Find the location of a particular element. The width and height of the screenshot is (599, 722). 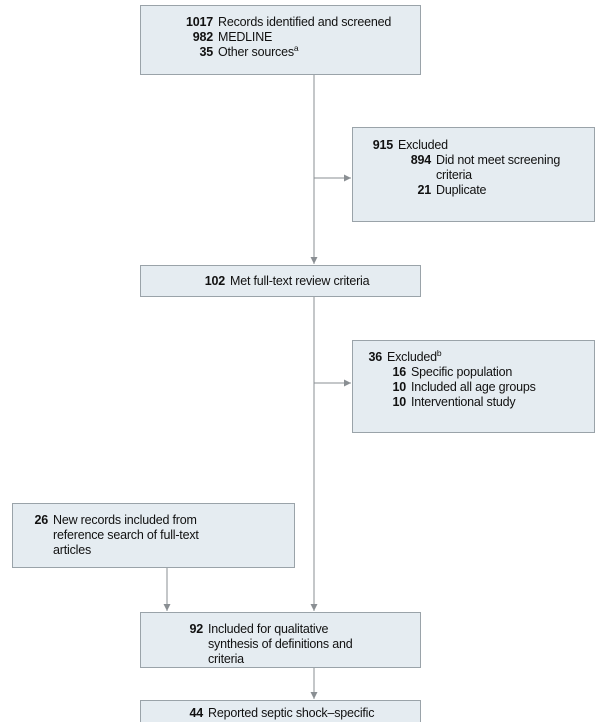

count: 915 is located at coordinates (382, 145).